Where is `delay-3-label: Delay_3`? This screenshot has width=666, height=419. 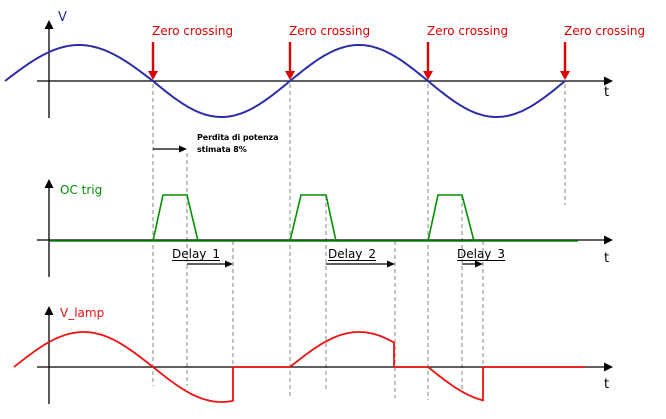
delay-3-label: Delay_3 is located at coordinates (481, 254).